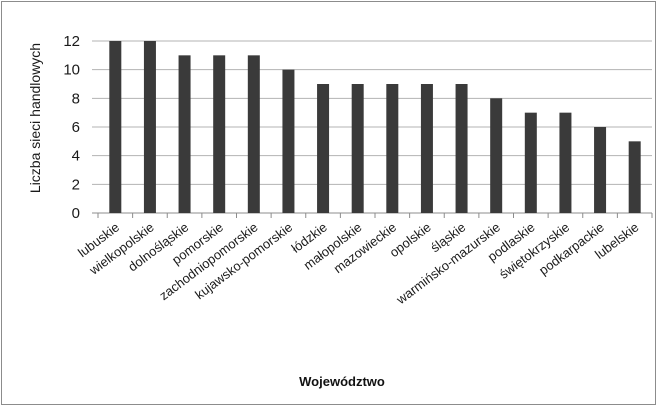 The width and height of the screenshot is (659, 408). I want to click on bar-warmińsko-mazurskie, so click(496, 155).